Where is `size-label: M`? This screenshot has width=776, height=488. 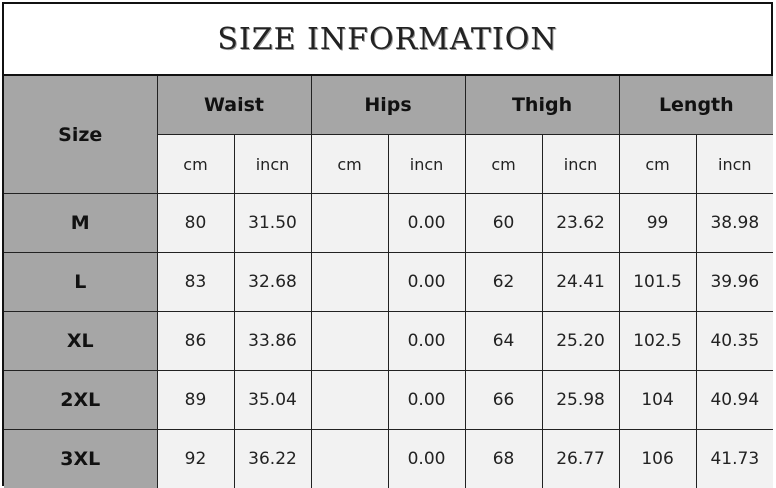 size-label: M is located at coordinates (81, 223).